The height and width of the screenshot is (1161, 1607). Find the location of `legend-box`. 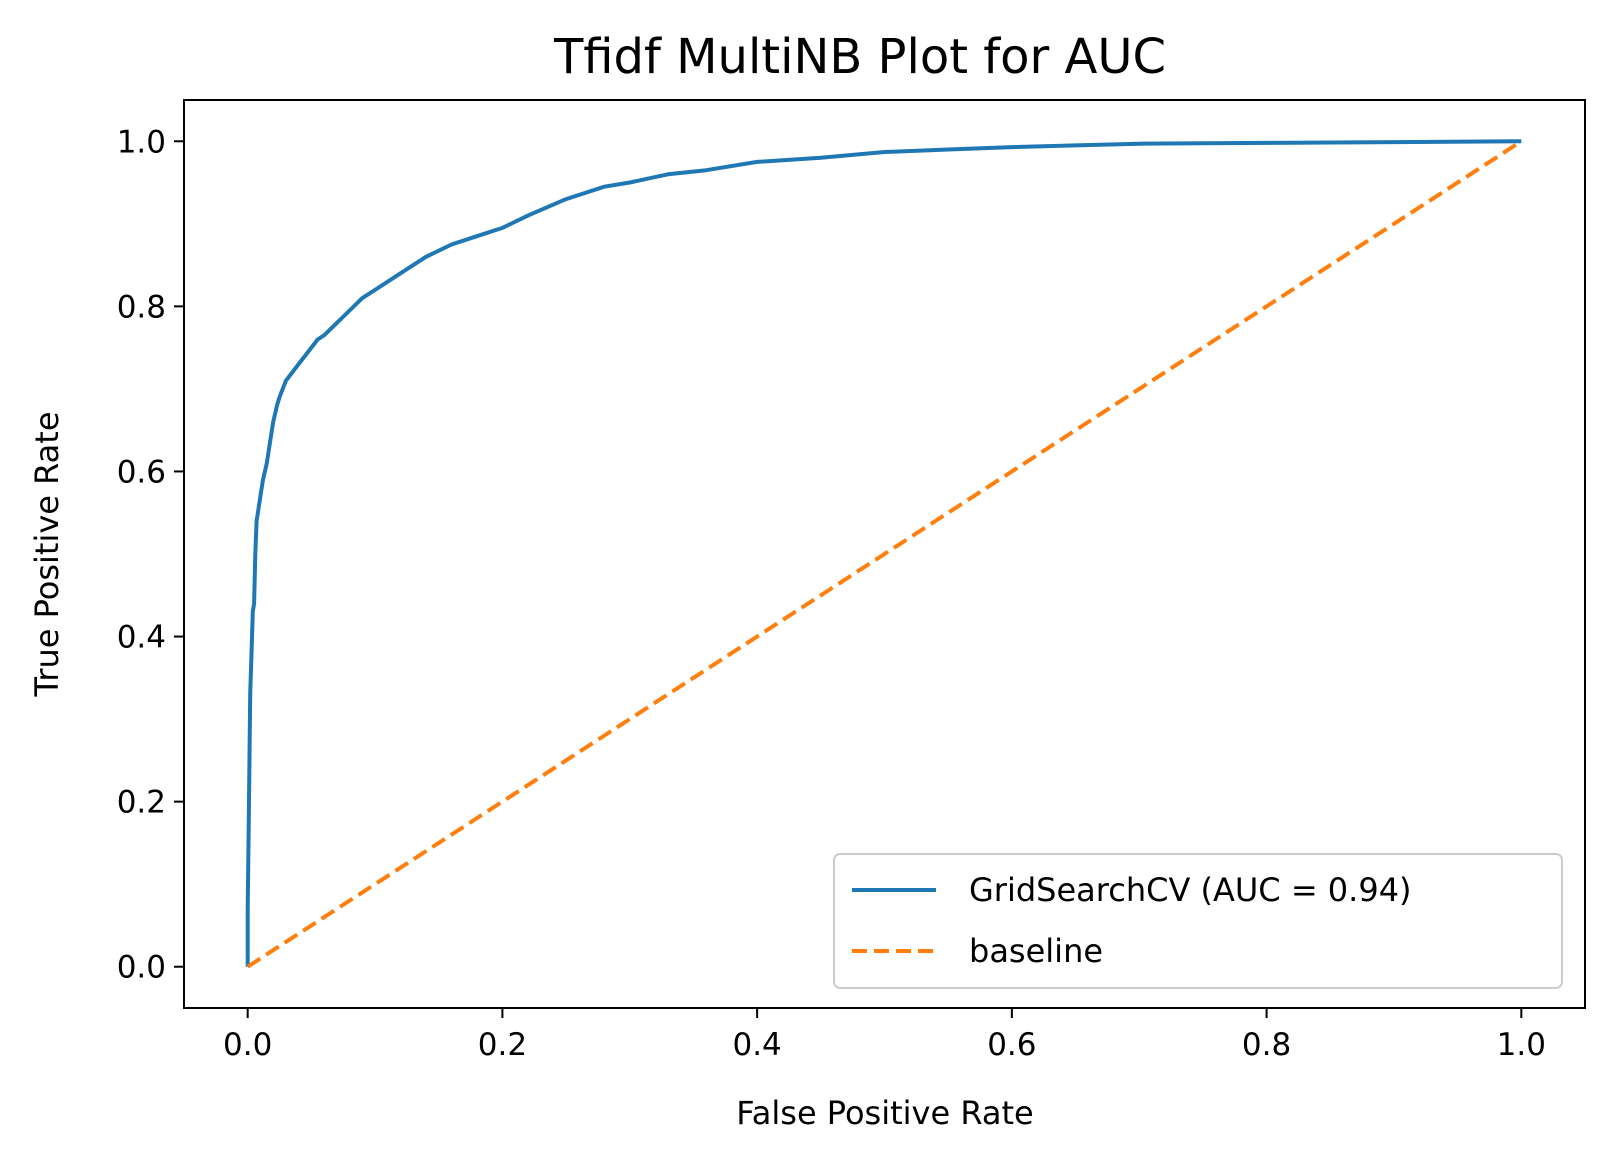

legend-box is located at coordinates (1198, 921).